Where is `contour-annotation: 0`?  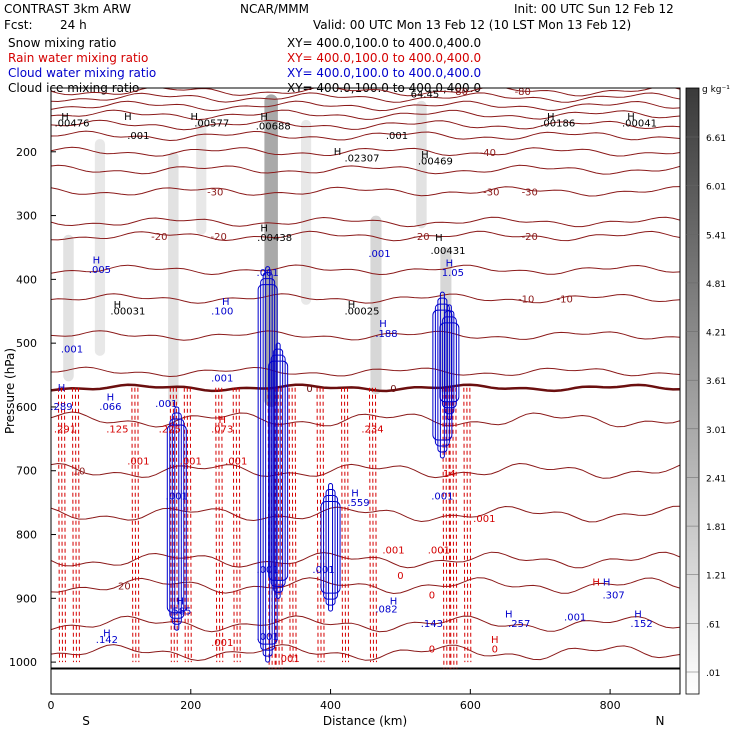
contour-annotation: 0 is located at coordinates (432, 595).